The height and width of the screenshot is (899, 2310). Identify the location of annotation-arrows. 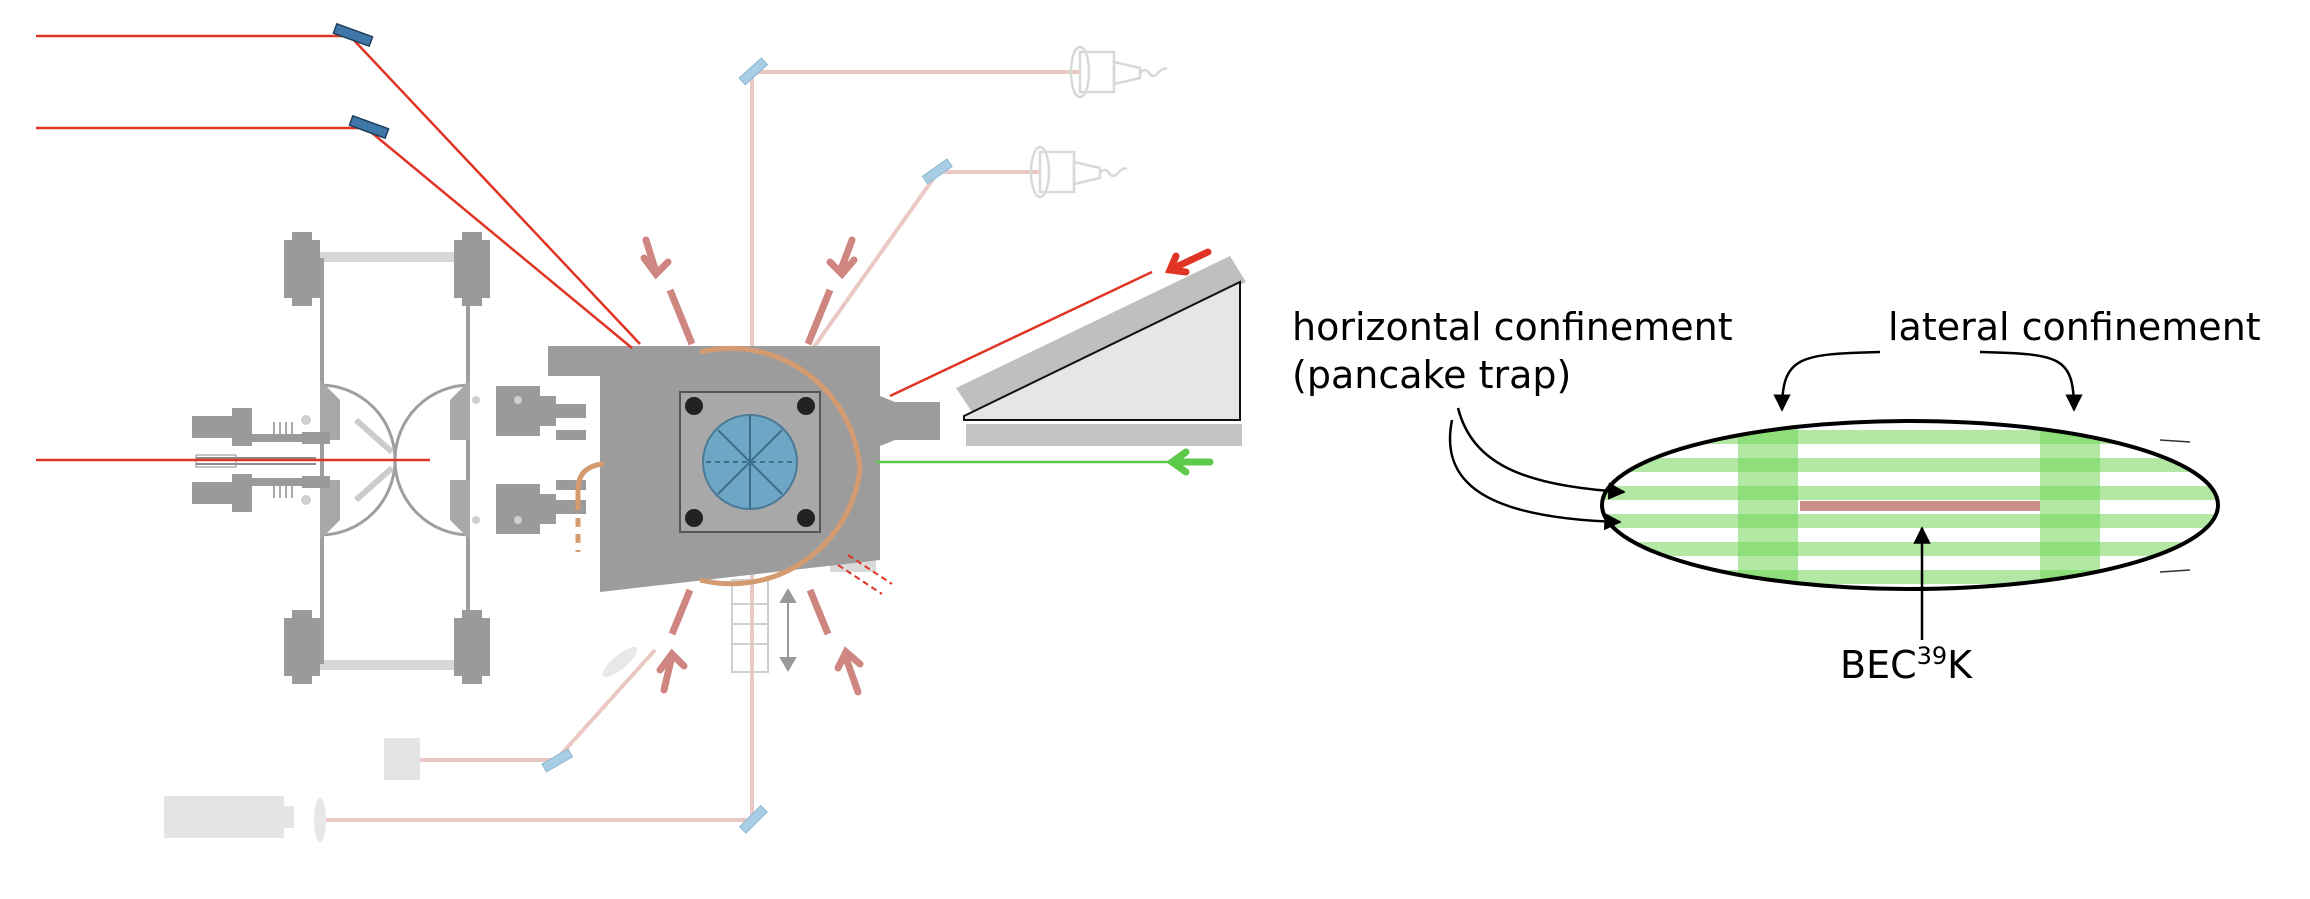
(1765, 495).